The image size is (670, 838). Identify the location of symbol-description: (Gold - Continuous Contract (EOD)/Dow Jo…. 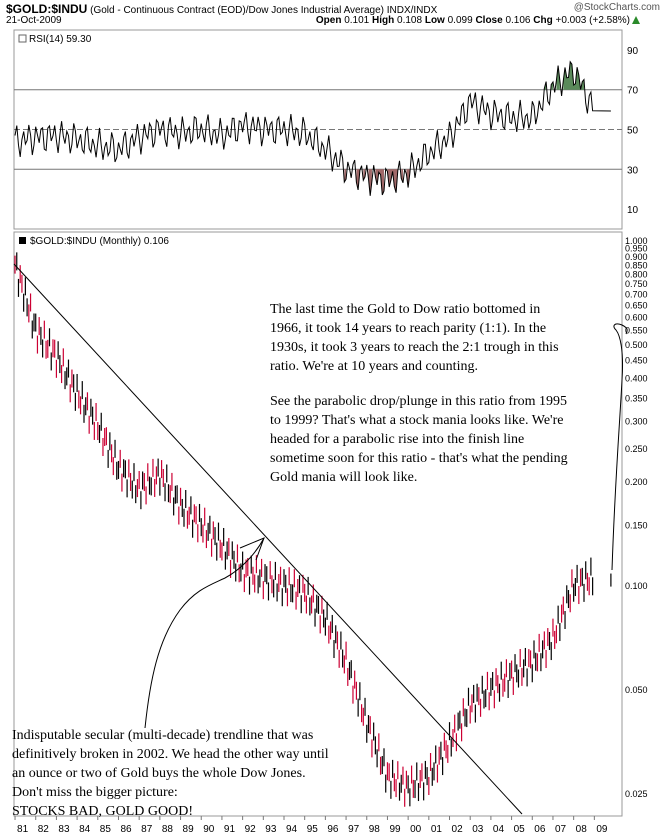
(264, 10).